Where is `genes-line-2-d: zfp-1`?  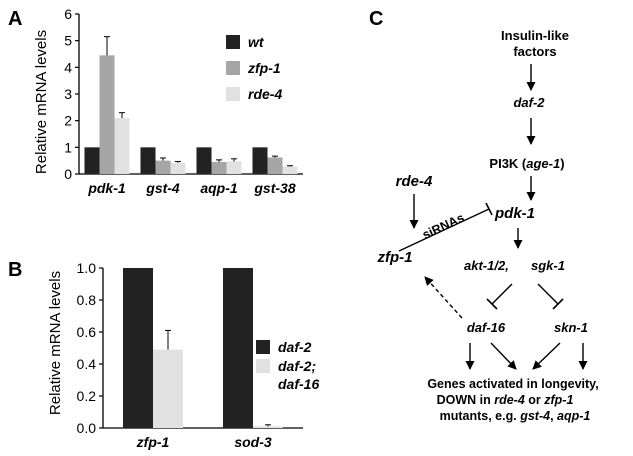 genes-line-2-d: zfp-1 is located at coordinates (558, 400).